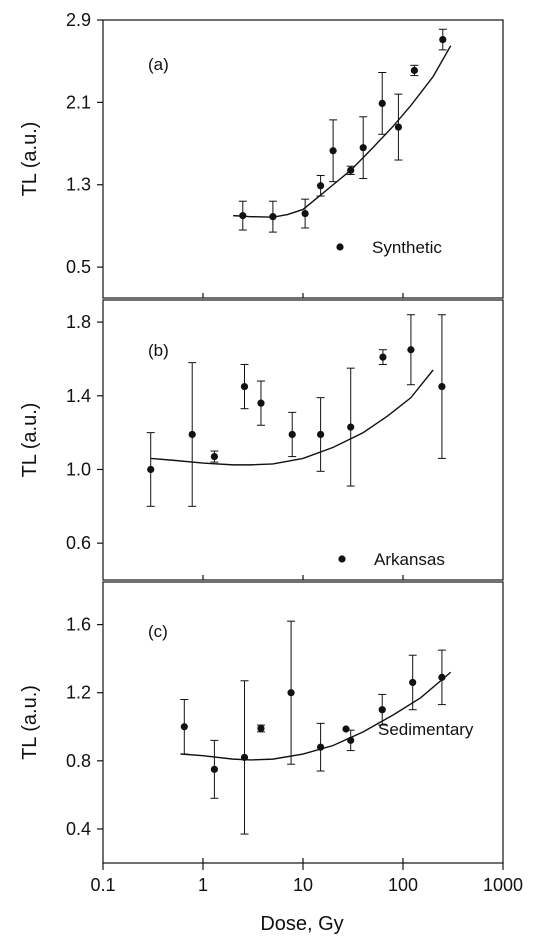  What do you see at coordinates (403, 885) in the screenshot?
I see `x-tick-label: 100` at bounding box center [403, 885].